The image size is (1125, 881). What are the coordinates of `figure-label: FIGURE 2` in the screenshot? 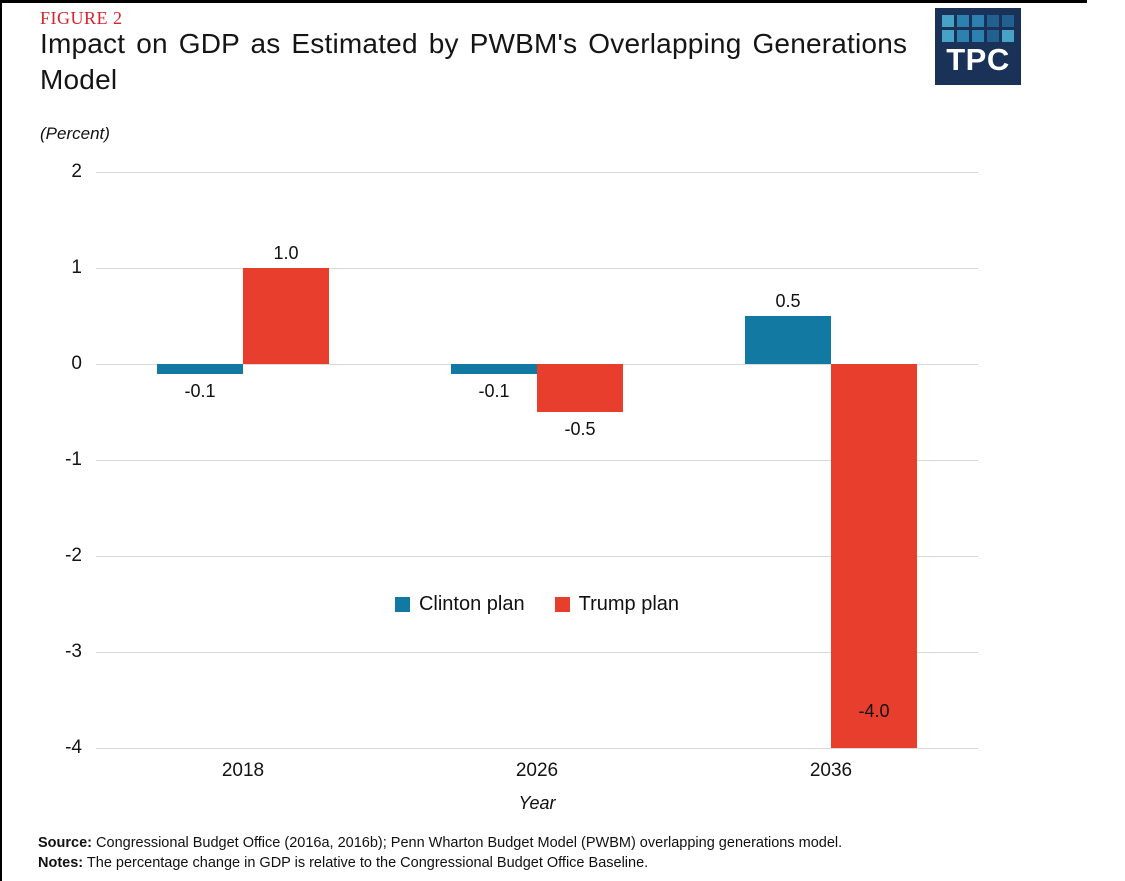 It's located at (81, 18).